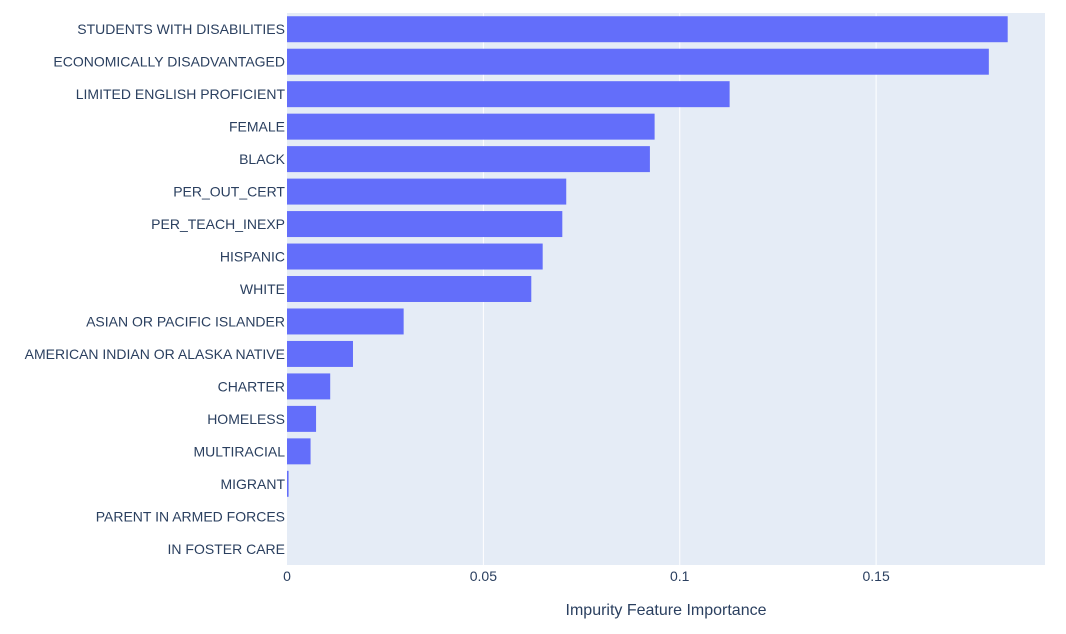  I want to click on category-label: LIMITED ENGLISH PROFICIENT, so click(181, 94).